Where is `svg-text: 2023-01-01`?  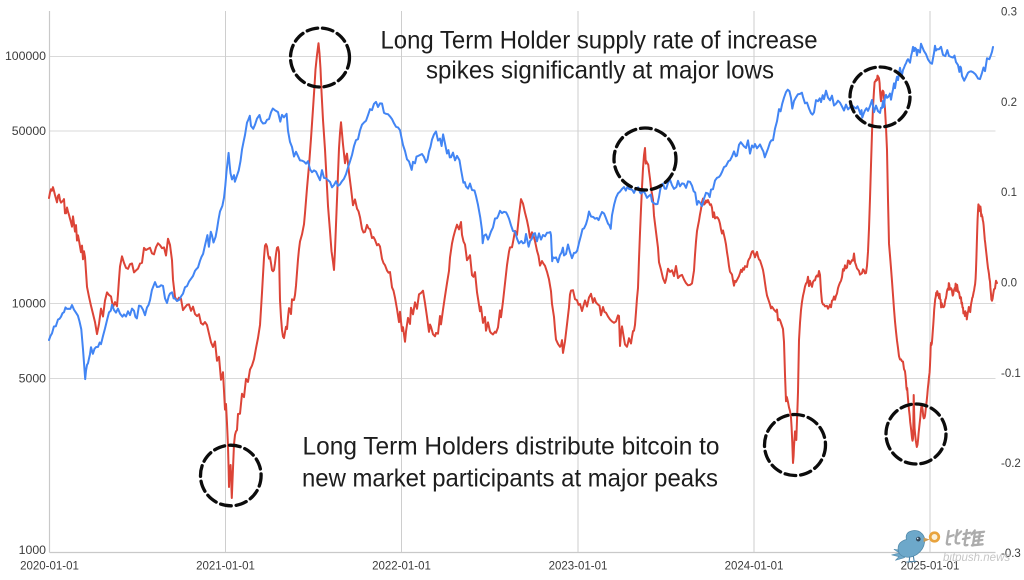 svg-text: 2023-01-01 is located at coordinates (578, 567).